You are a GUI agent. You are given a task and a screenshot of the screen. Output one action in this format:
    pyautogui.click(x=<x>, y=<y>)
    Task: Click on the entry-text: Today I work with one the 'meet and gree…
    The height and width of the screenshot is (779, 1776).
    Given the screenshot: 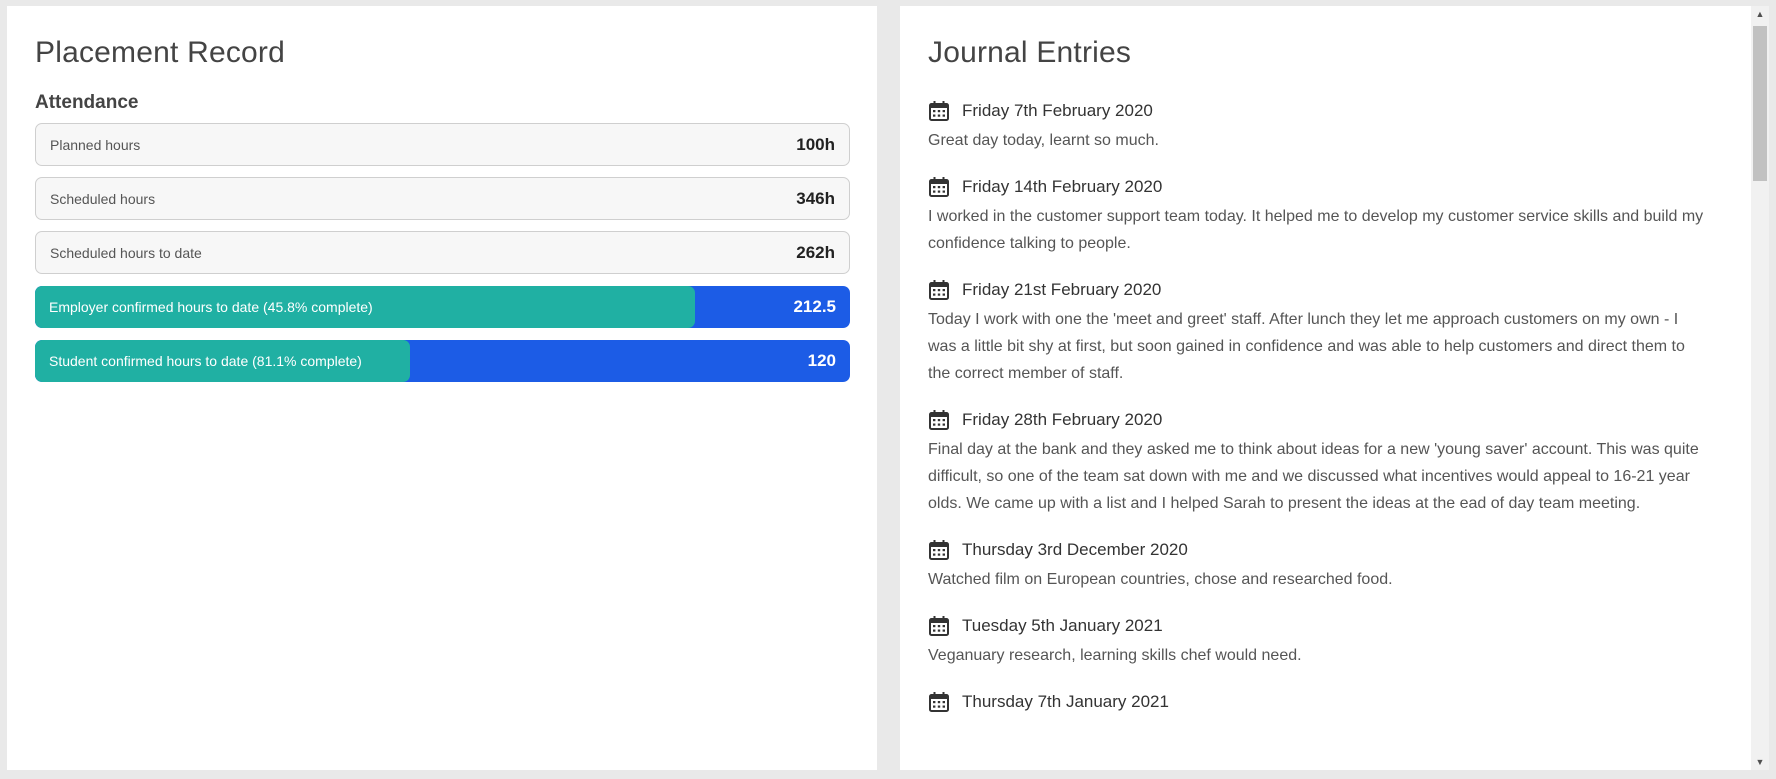 What is the action you would take?
    pyautogui.click(x=1306, y=346)
    